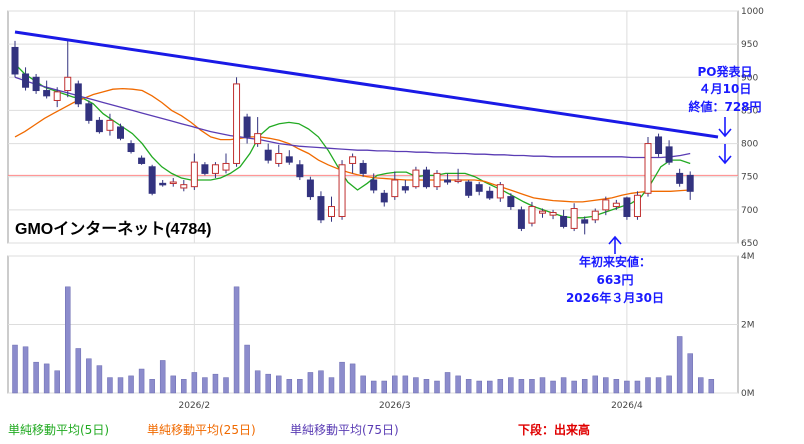  Describe the element at coordinates (725, 127) in the screenshot. I see `po-arrow-icon` at that location.